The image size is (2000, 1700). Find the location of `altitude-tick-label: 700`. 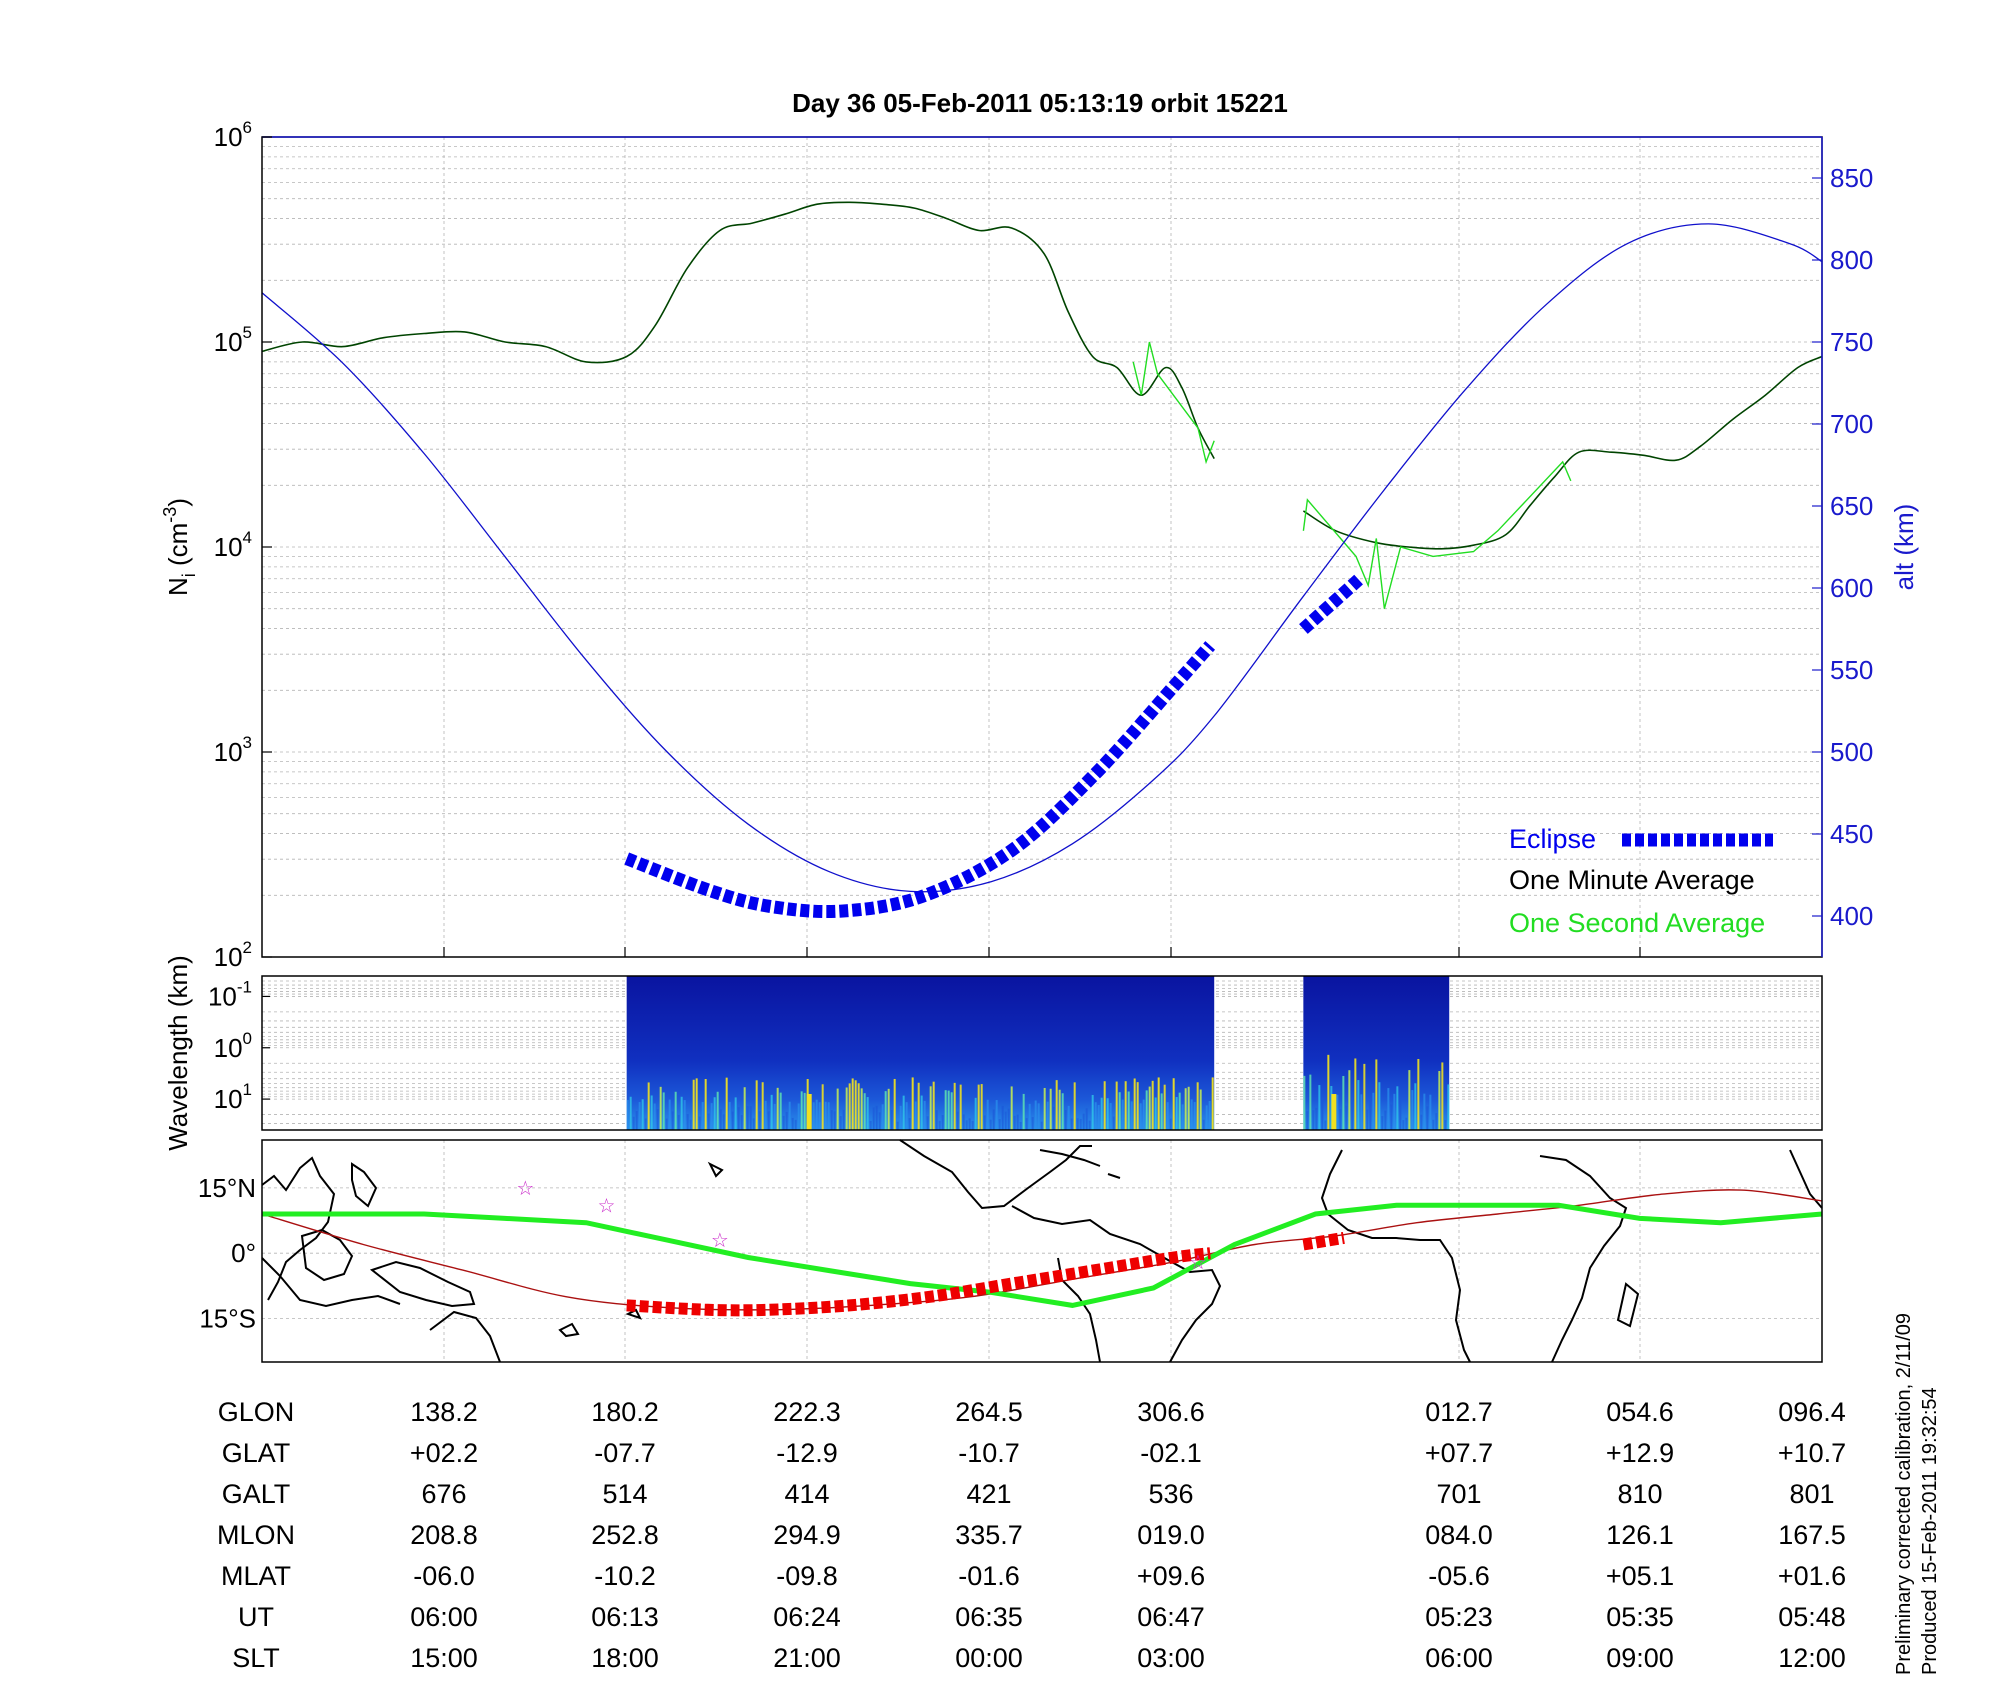

altitude-tick-label: 700 is located at coordinates (1851, 424).